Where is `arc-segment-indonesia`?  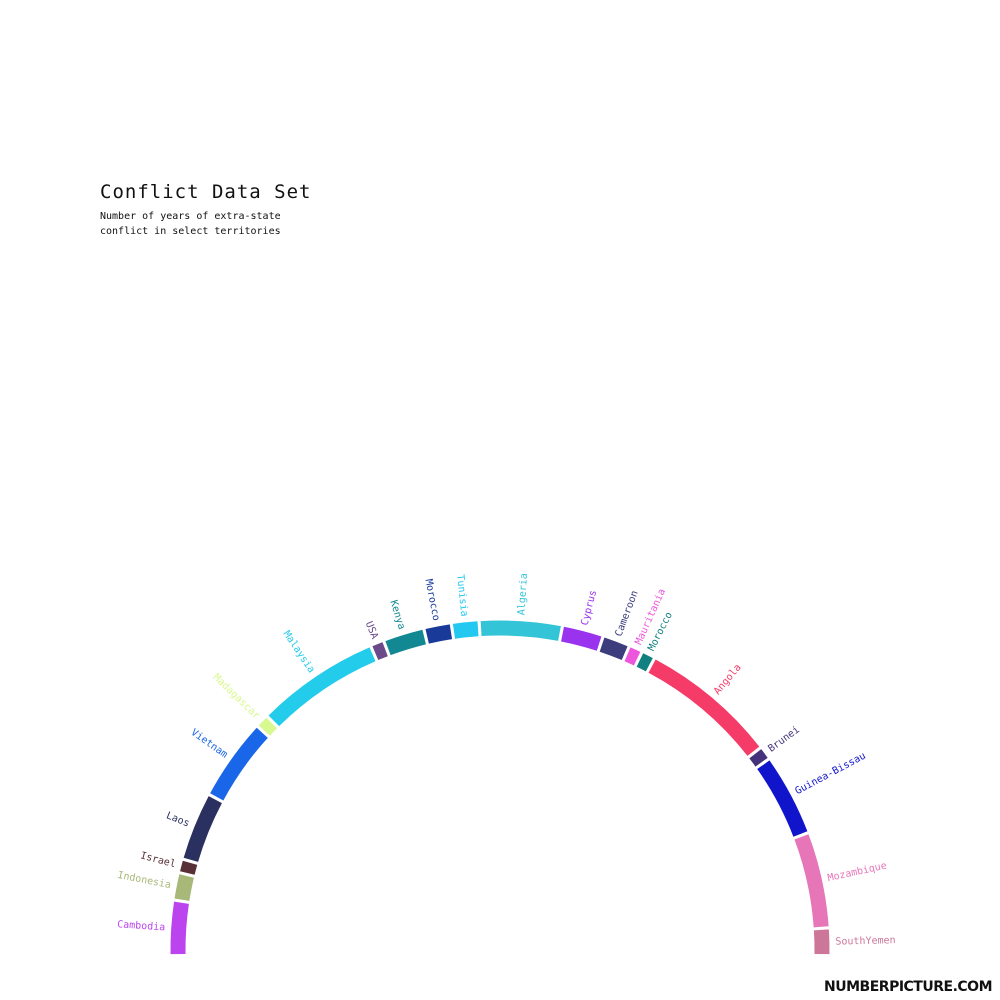
arc-segment-indonesia is located at coordinates (184, 887).